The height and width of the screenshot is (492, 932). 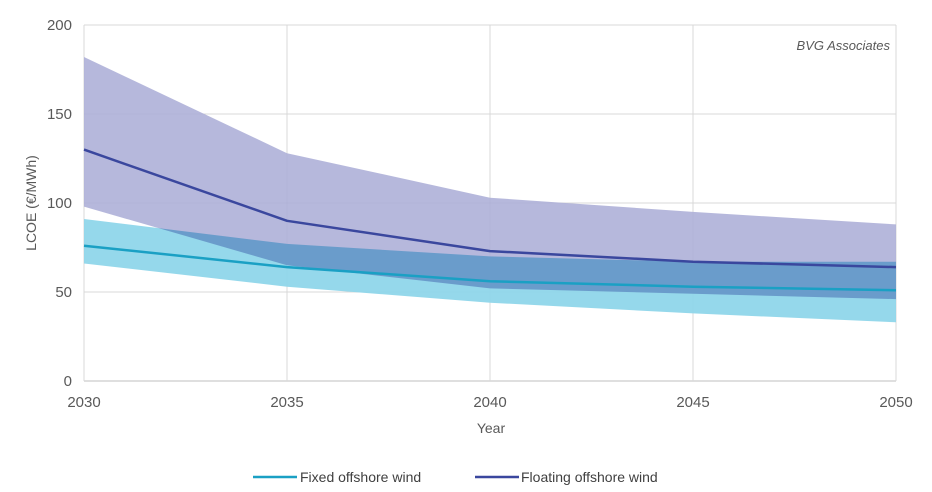 What do you see at coordinates (490, 268) in the screenshot?
I see `line-fixed` at bounding box center [490, 268].